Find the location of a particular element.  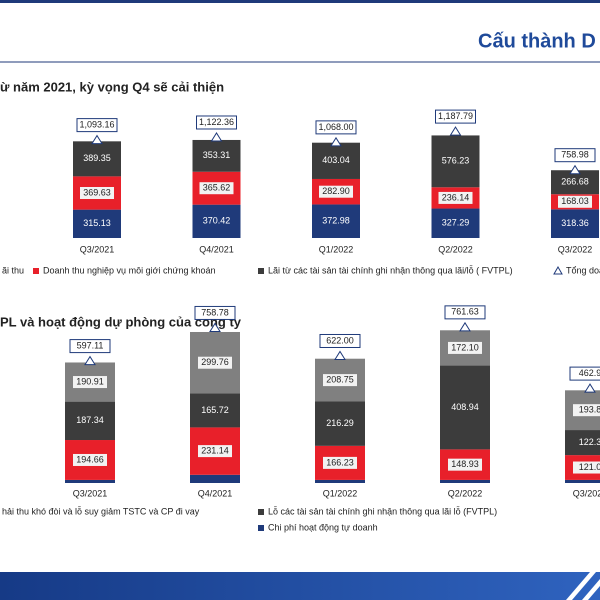

value-label: 166.23 is located at coordinates (340, 462).